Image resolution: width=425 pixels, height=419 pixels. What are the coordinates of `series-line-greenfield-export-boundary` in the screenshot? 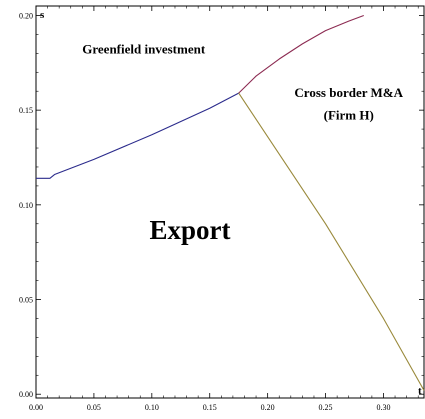 It's located at (137, 135).